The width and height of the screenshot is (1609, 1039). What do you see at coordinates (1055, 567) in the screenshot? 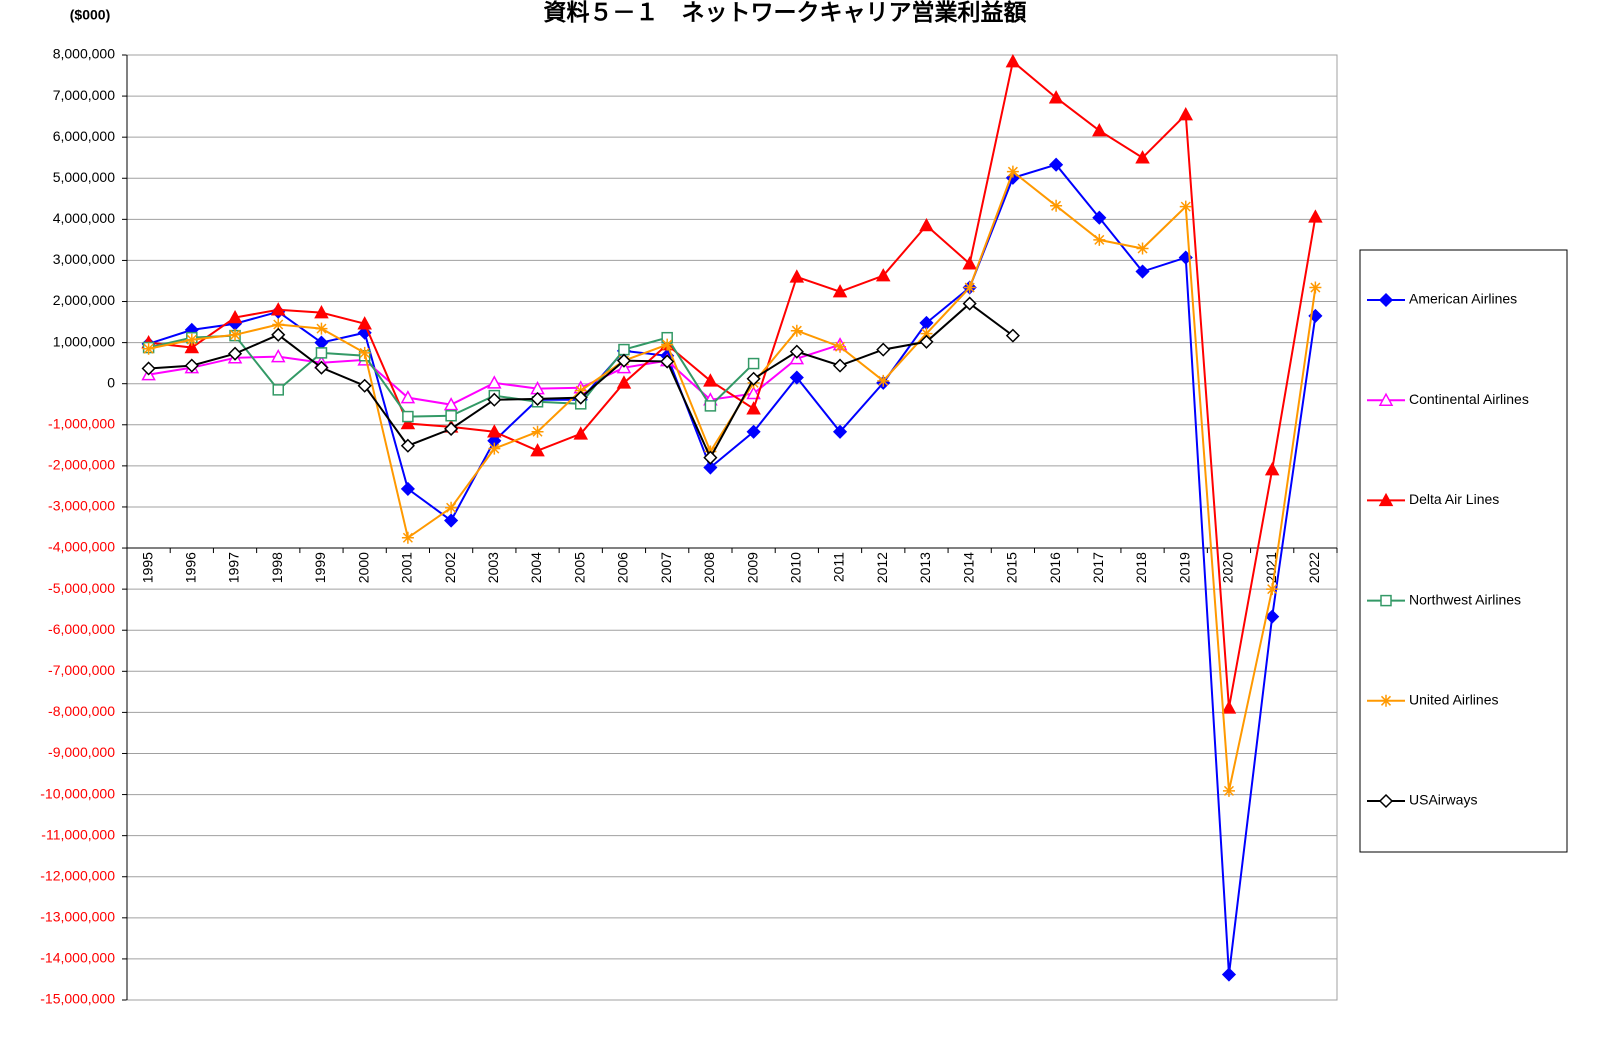
I see `x-tick-label: 2016` at bounding box center [1055, 567].